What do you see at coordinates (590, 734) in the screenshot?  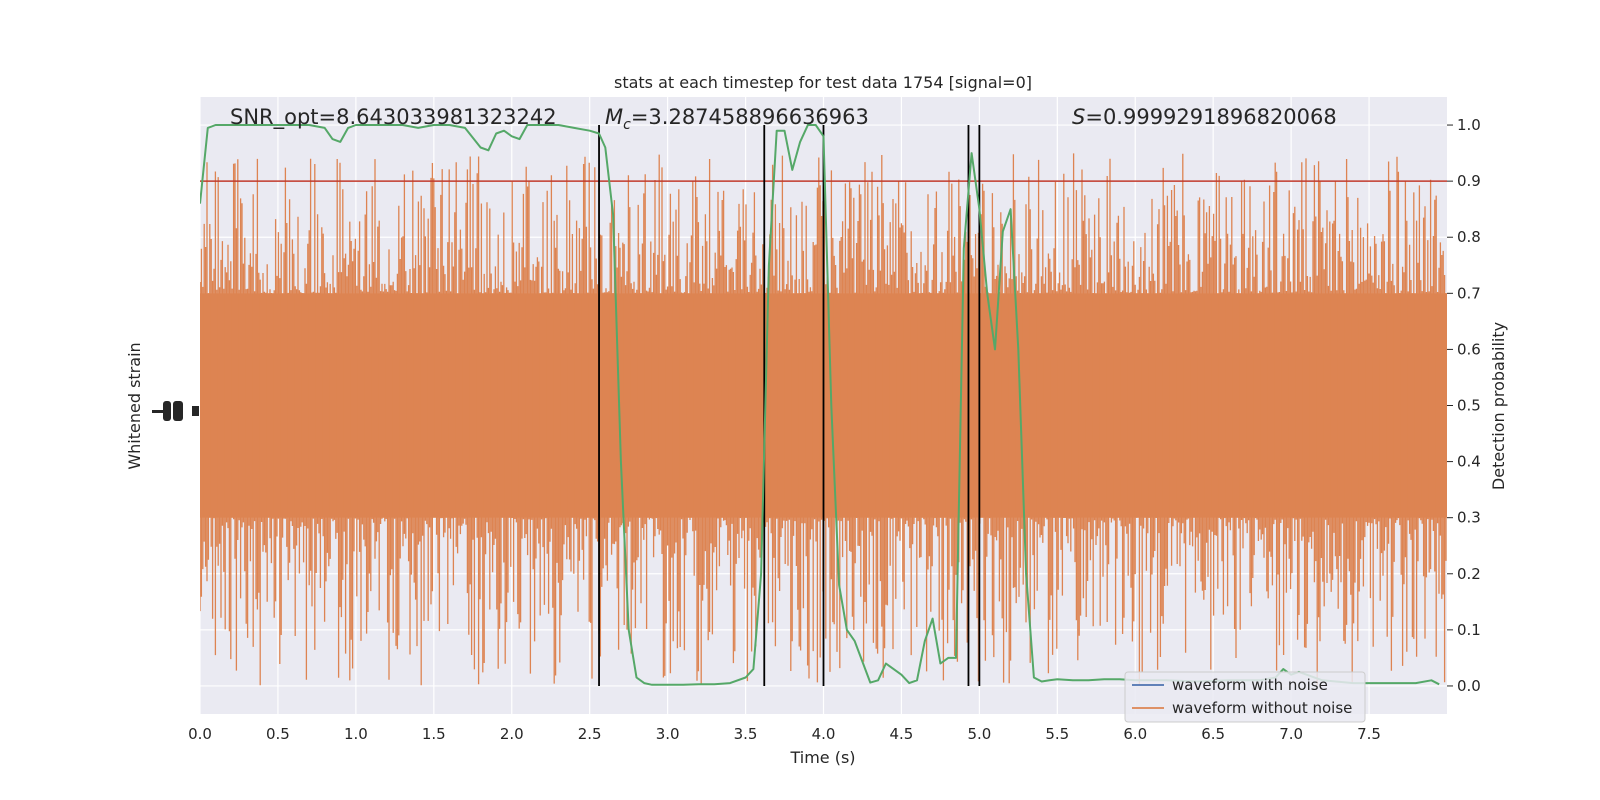 I see `x-tick-label: 2.5` at bounding box center [590, 734].